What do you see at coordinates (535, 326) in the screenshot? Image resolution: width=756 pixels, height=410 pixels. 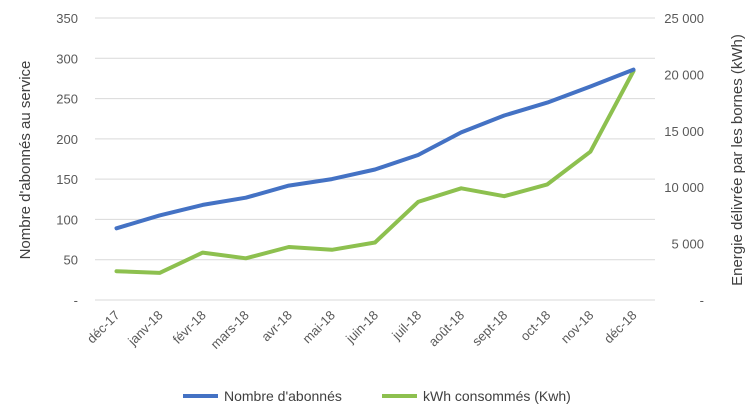 I see `x-tick-label: oct-18` at bounding box center [535, 326].